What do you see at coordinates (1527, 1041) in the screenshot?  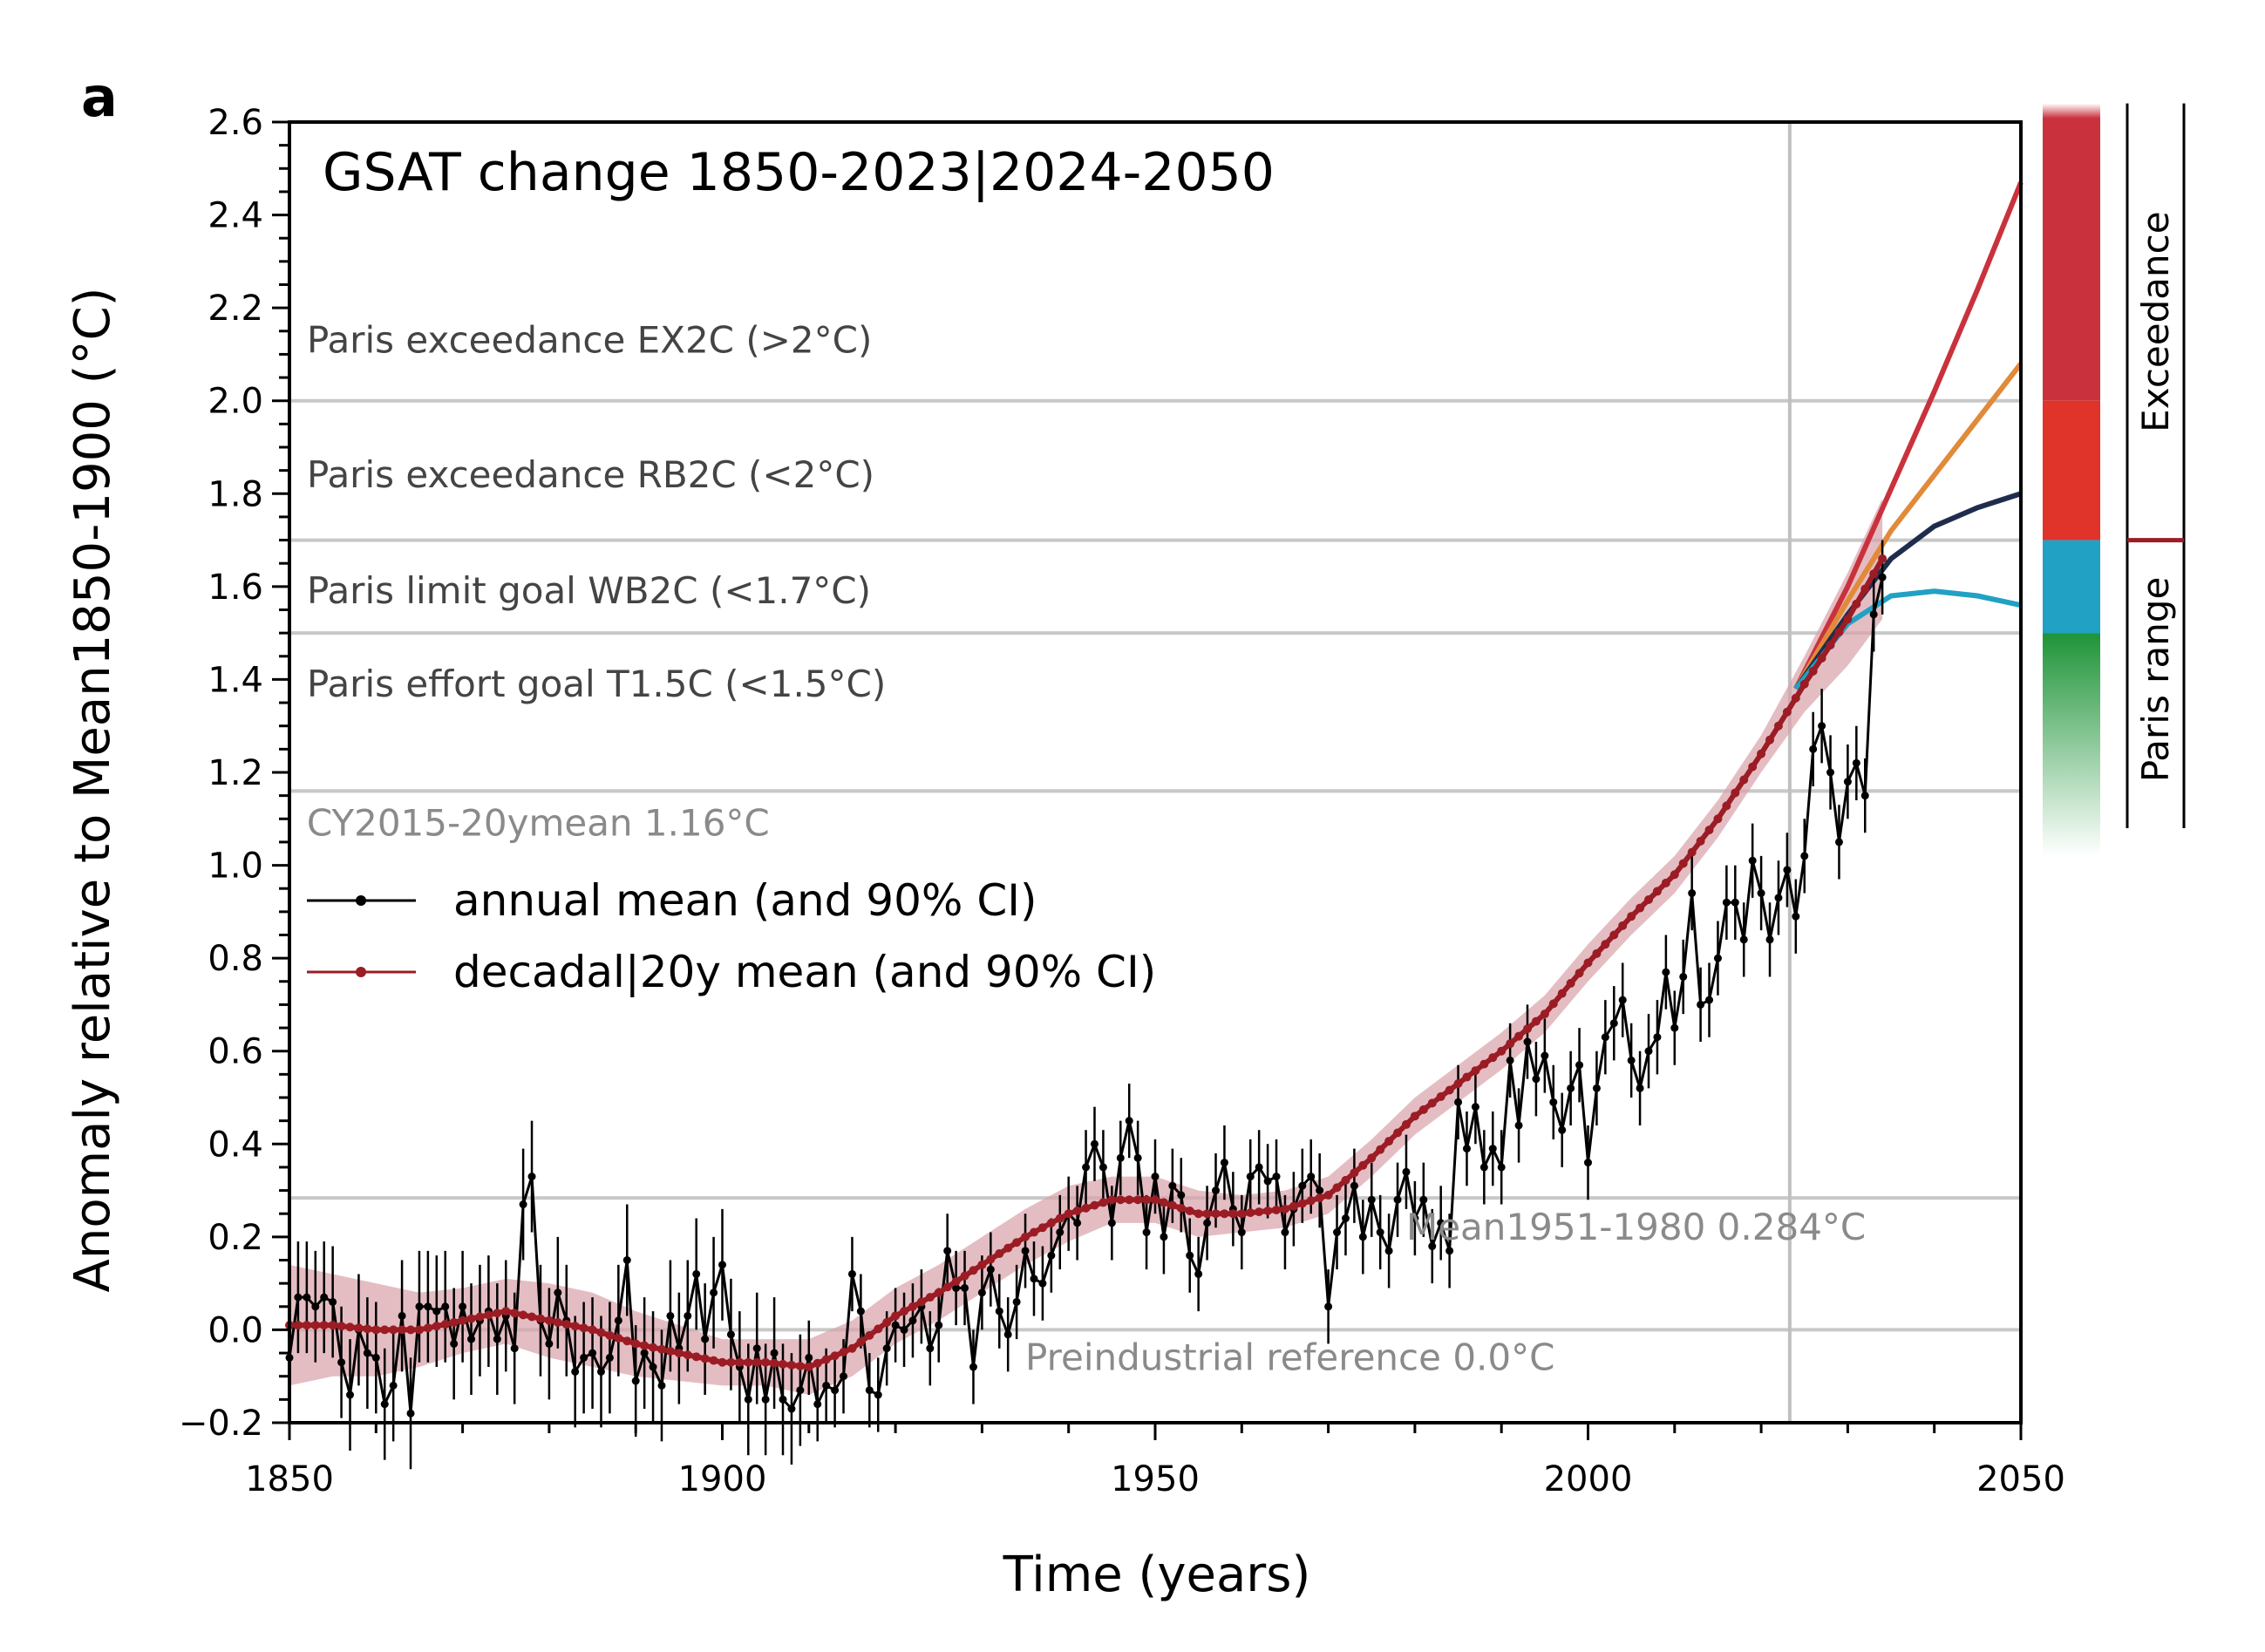 I see `annual-point-1993` at bounding box center [1527, 1041].